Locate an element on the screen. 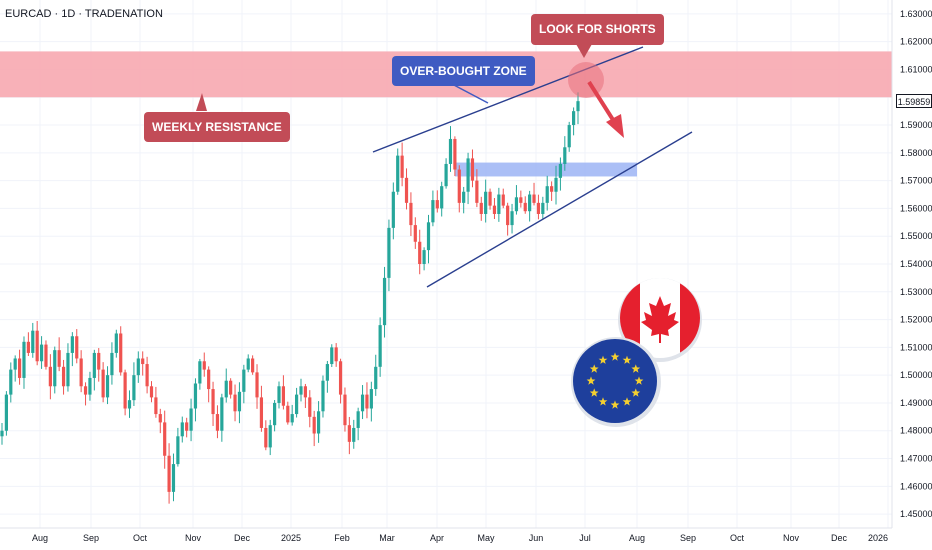  time-tick-label: Aug is located at coordinates (40, 538).